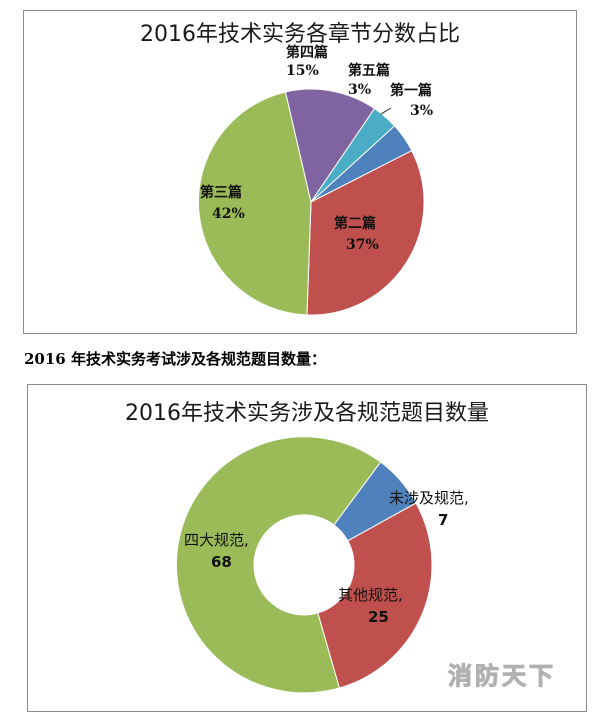 Image resolution: width=600 pixels, height=716 pixels. Describe the element at coordinates (355, 223) in the screenshot. I see `label-chapter-2-name: 第二篇` at that location.